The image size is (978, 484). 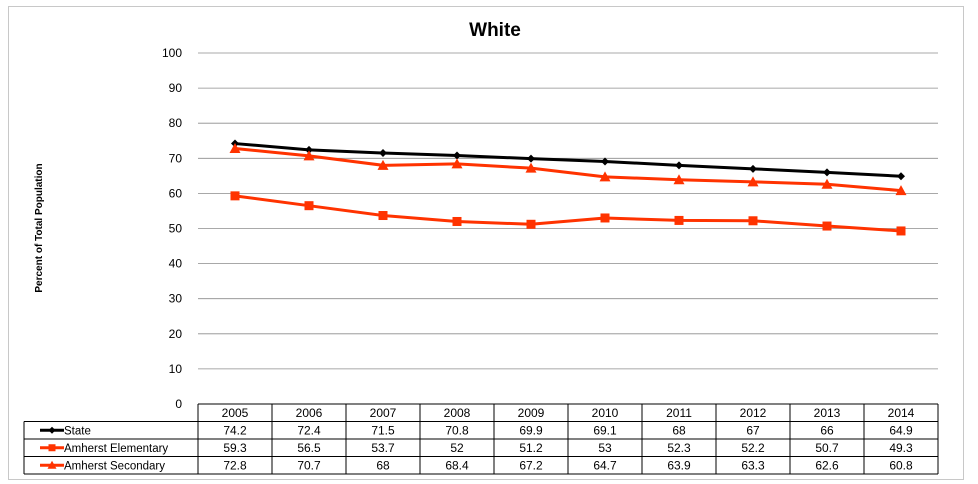 What do you see at coordinates (309, 413) in the screenshot?
I see `x-tick-label: 2006` at bounding box center [309, 413].